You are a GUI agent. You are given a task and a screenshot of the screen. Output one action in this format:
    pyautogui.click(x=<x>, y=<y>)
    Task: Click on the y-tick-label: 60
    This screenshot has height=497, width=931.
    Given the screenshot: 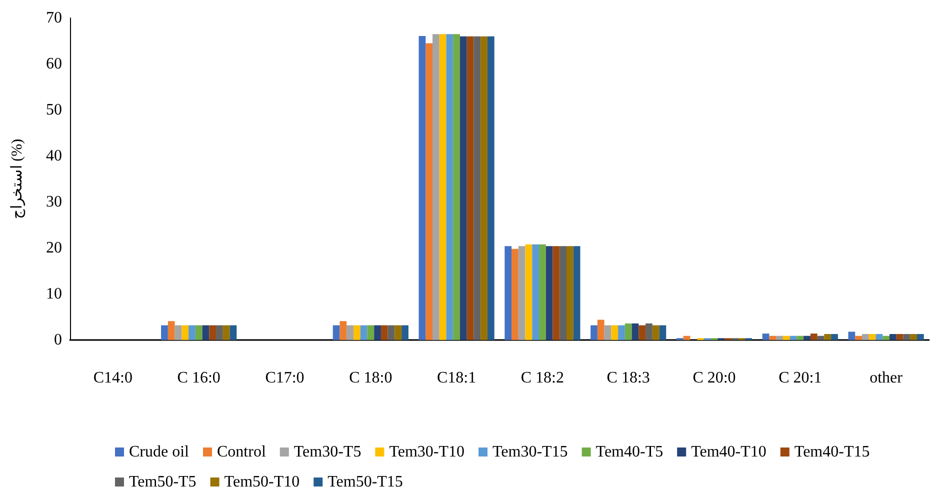 What is the action you would take?
    pyautogui.click(x=54, y=64)
    